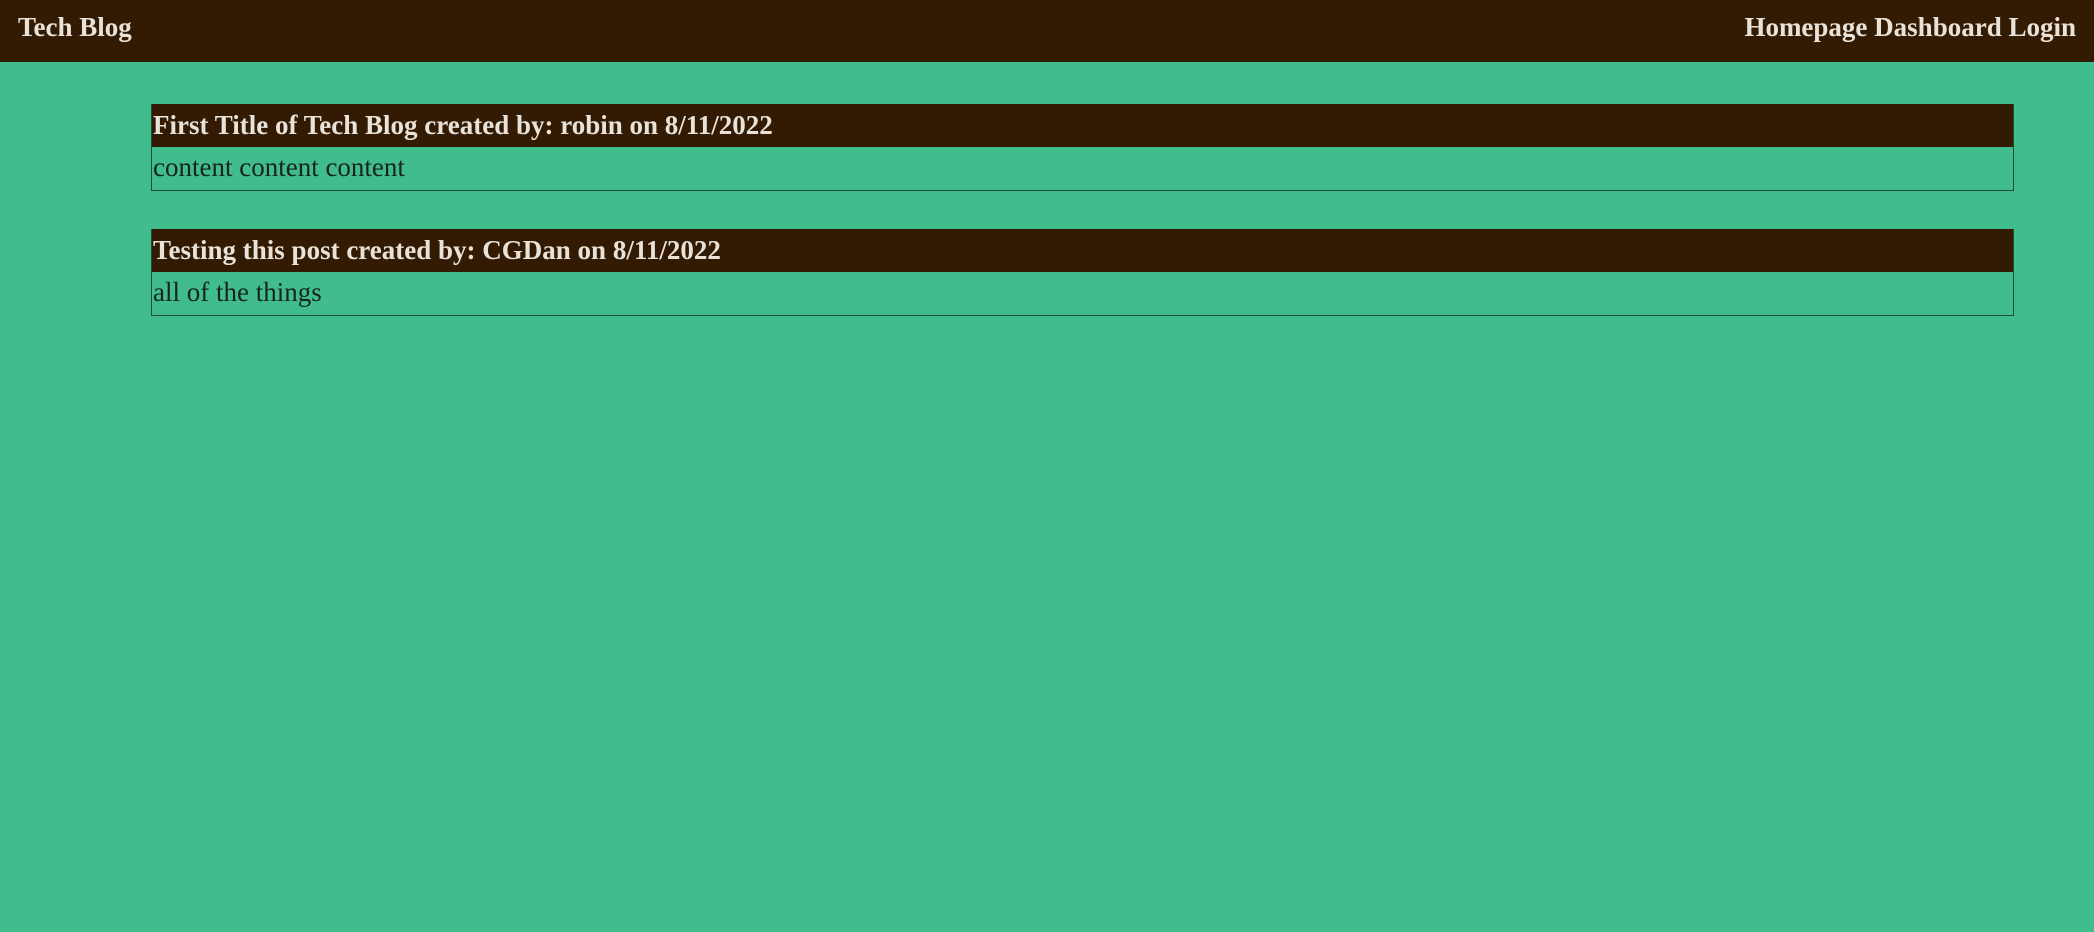  What do you see at coordinates (2042, 27) in the screenshot?
I see `nav-link-login: Login` at bounding box center [2042, 27].